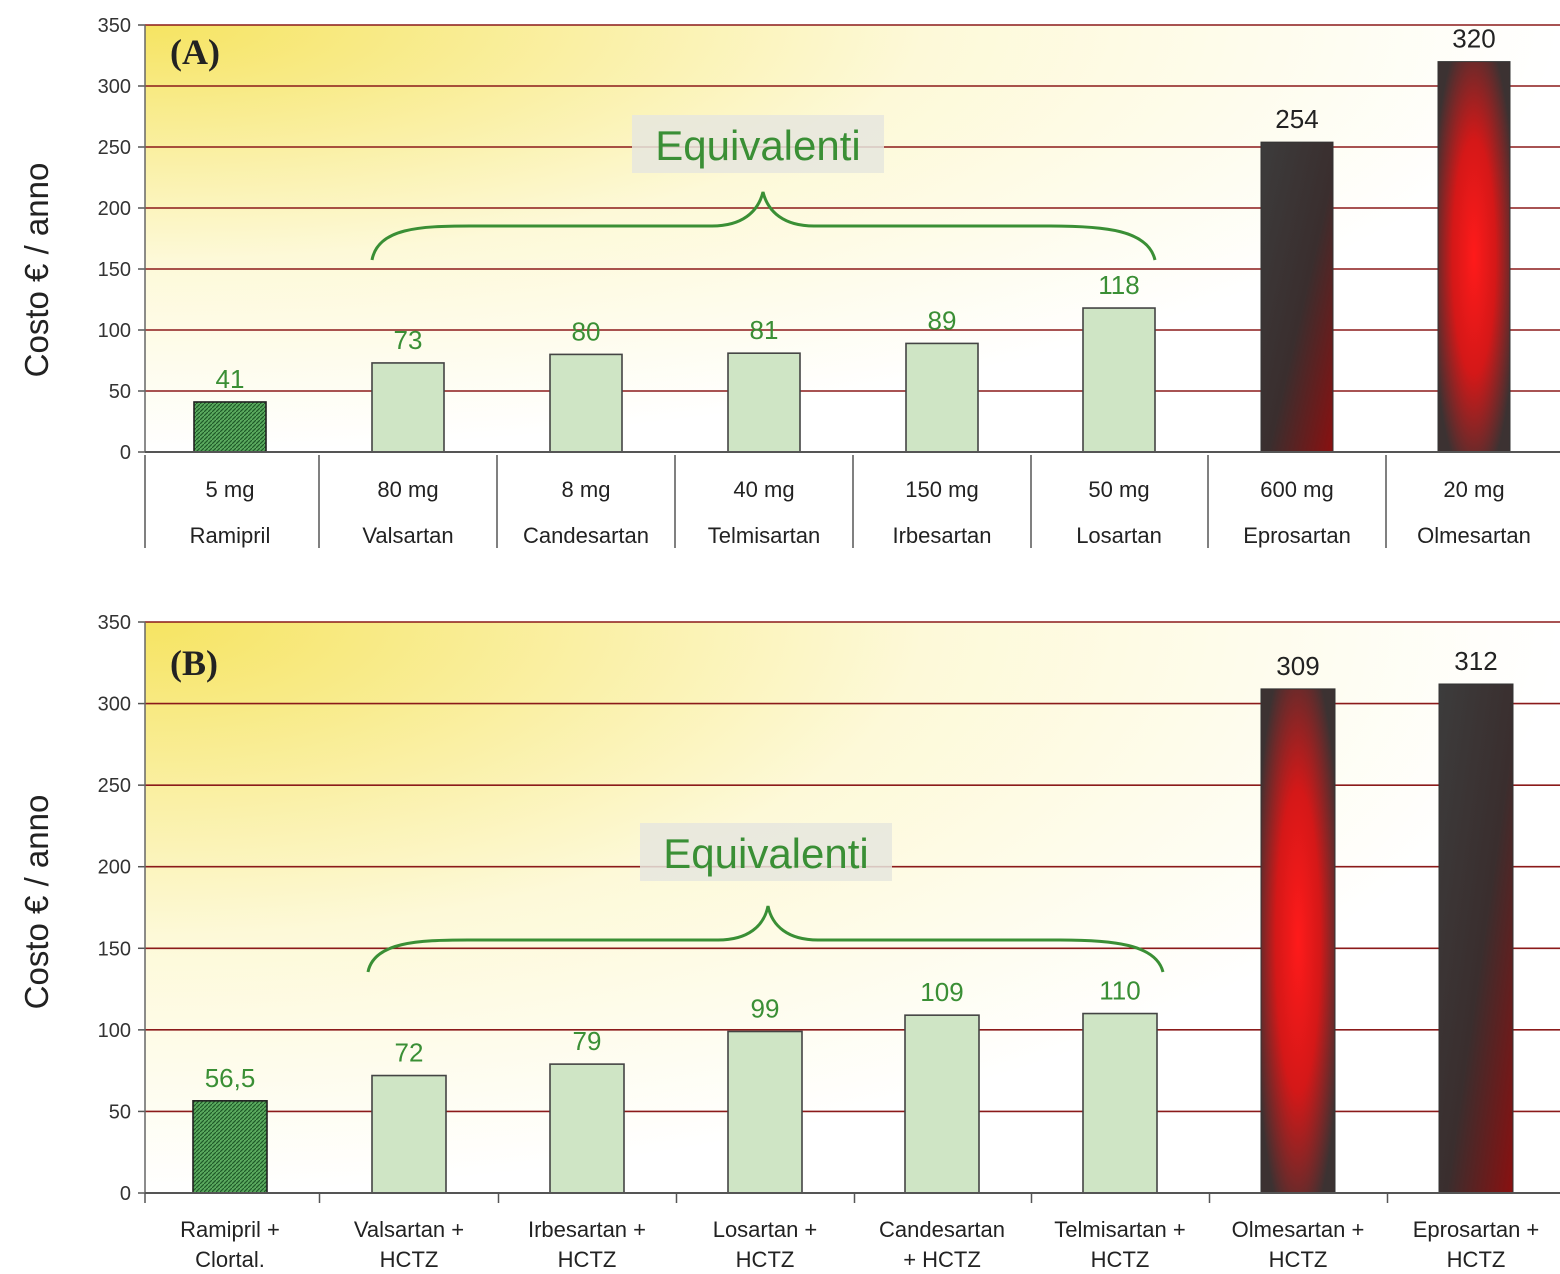 Image resolution: width=1560 pixels, height=1274 pixels. Describe the element at coordinates (1476, 1229) in the screenshot. I see `x-tick-label-line1: Eprosartan +` at that location.